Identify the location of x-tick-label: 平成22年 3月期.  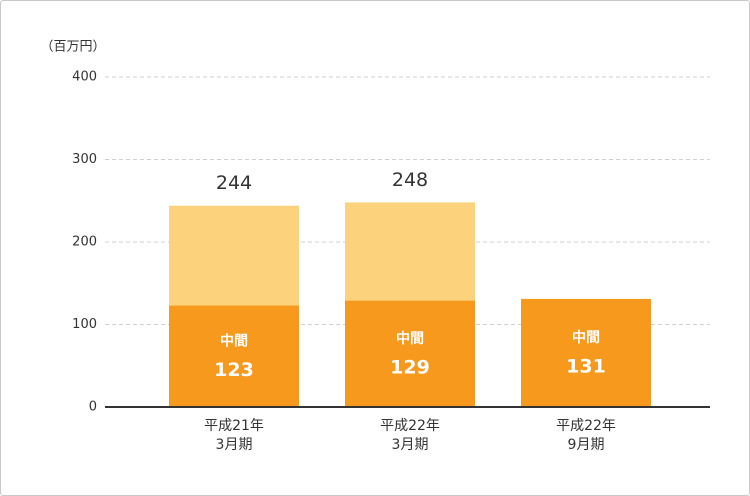
(410, 435).